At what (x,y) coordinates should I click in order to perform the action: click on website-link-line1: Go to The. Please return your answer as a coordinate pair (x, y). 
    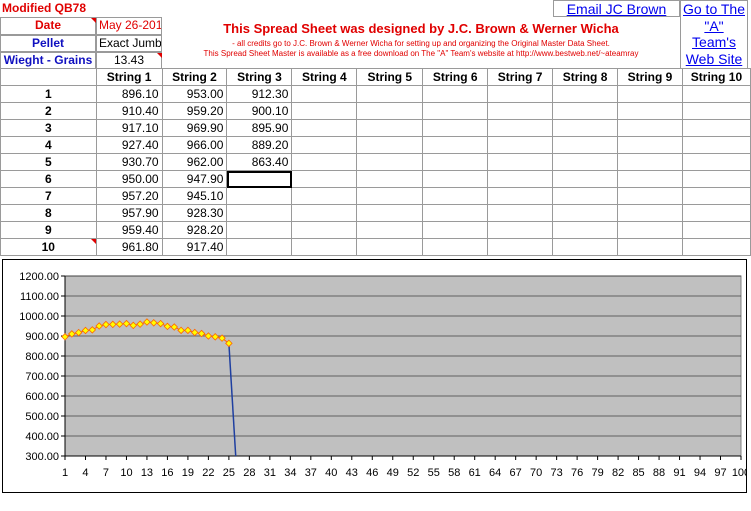
    Looking at the image, I should click on (713, 9).